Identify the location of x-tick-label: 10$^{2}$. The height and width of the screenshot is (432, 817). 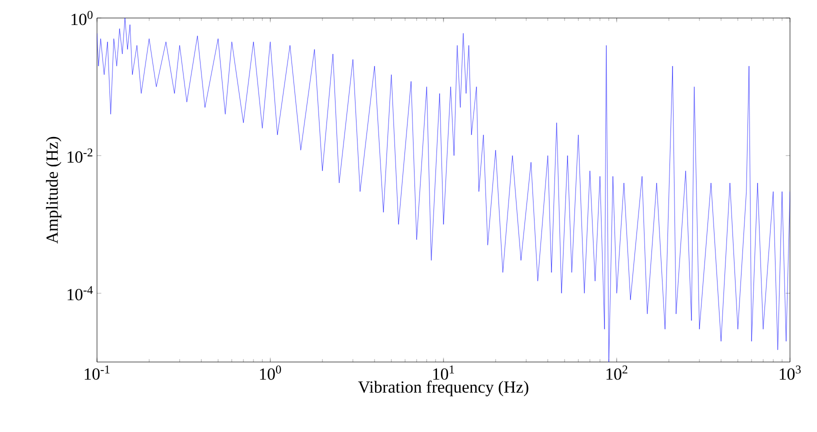
(617, 373).